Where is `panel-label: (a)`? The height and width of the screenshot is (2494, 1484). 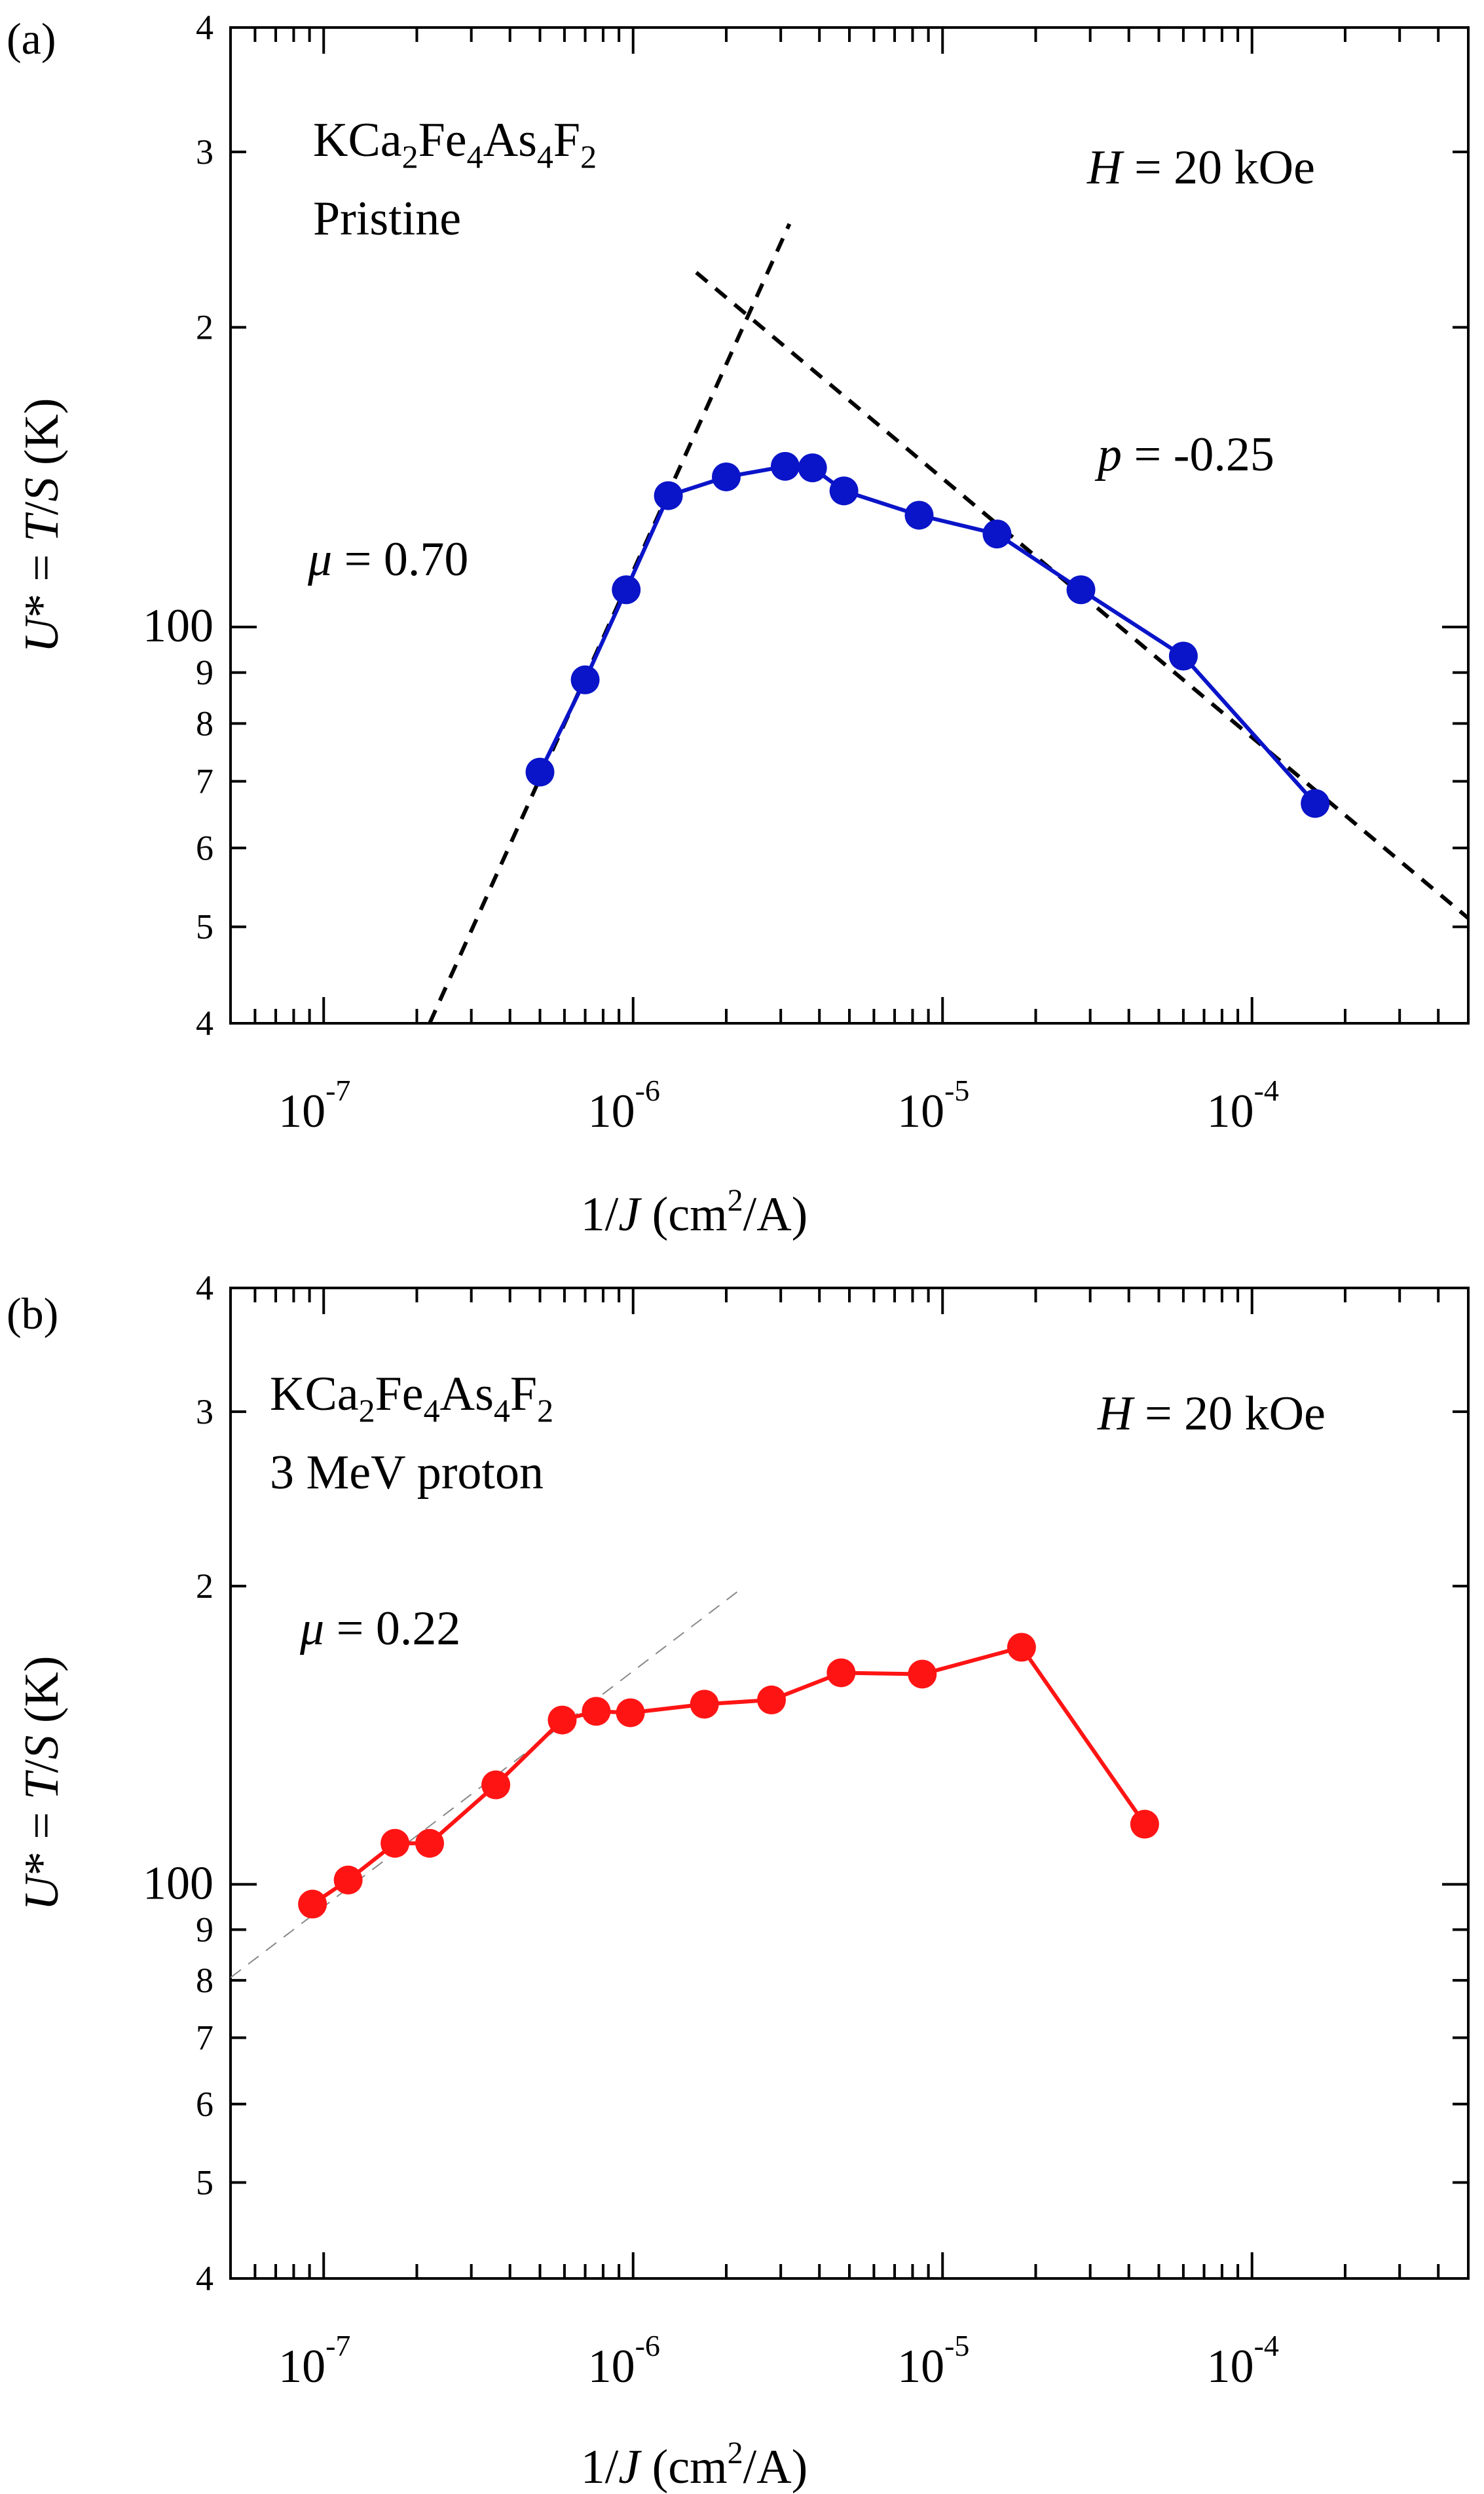 panel-label: (a) is located at coordinates (31, 39).